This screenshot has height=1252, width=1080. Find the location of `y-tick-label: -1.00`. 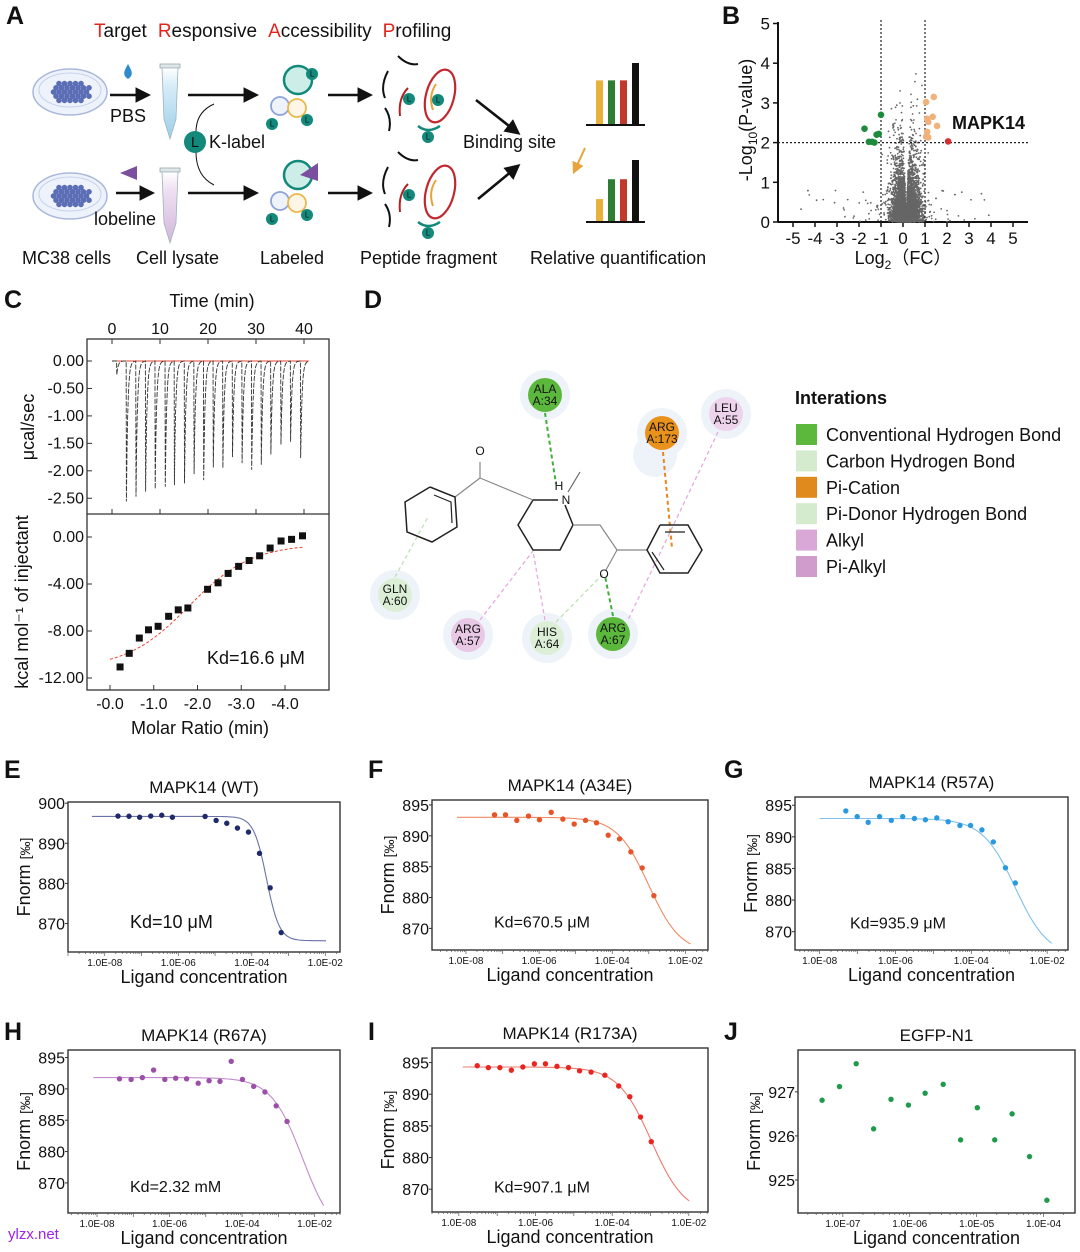

y-tick-label: -1.00 is located at coordinates (66, 416).